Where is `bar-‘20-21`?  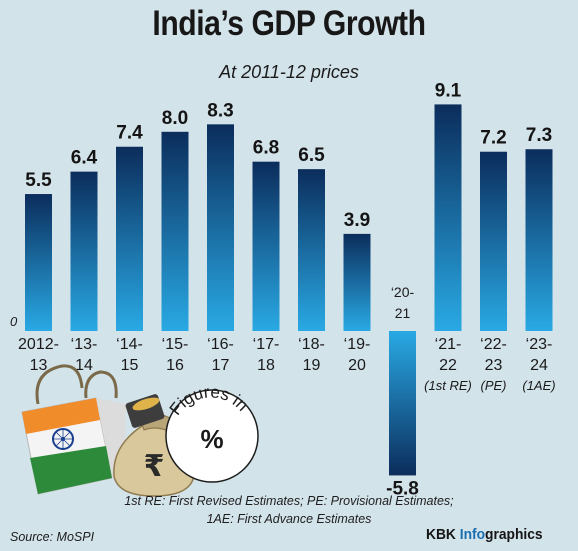 bar-‘20-21 is located at coordinates (402, 403).